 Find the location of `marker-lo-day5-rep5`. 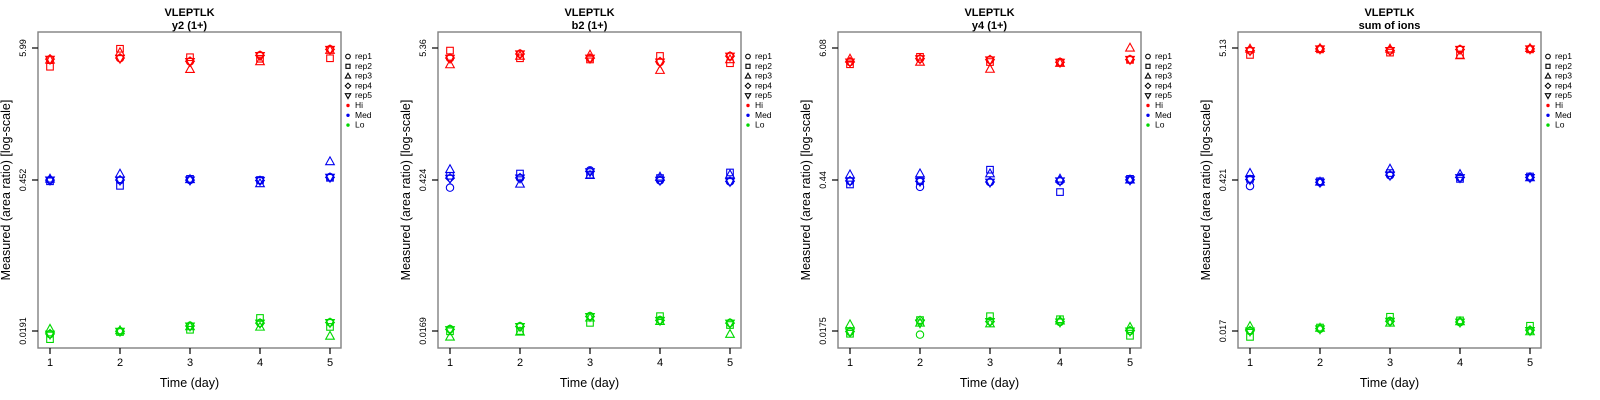

marker-lo-day5-rep5 is located at coordinates (330, 324).